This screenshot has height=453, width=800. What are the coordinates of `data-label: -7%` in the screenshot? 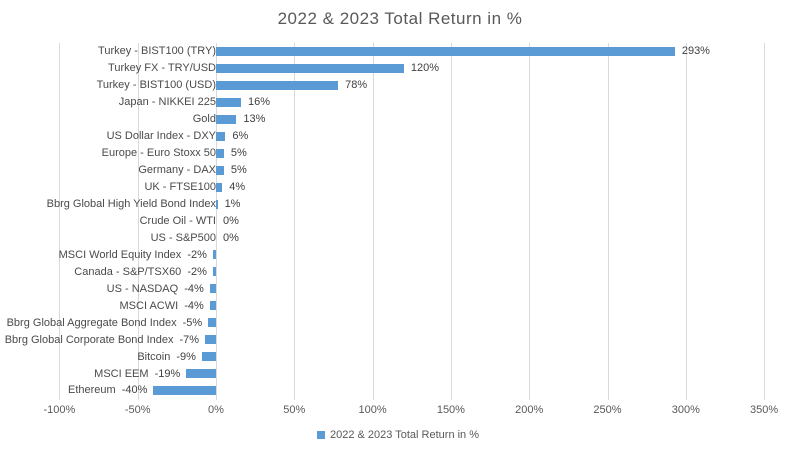 It's located at (189, 339).